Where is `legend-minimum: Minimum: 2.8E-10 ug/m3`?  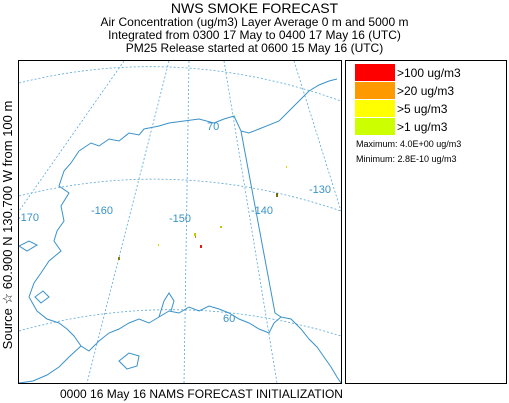
legend-minimum: Minimum: 2.8E-10 ug/m3 is located at coordinates (406, 159).